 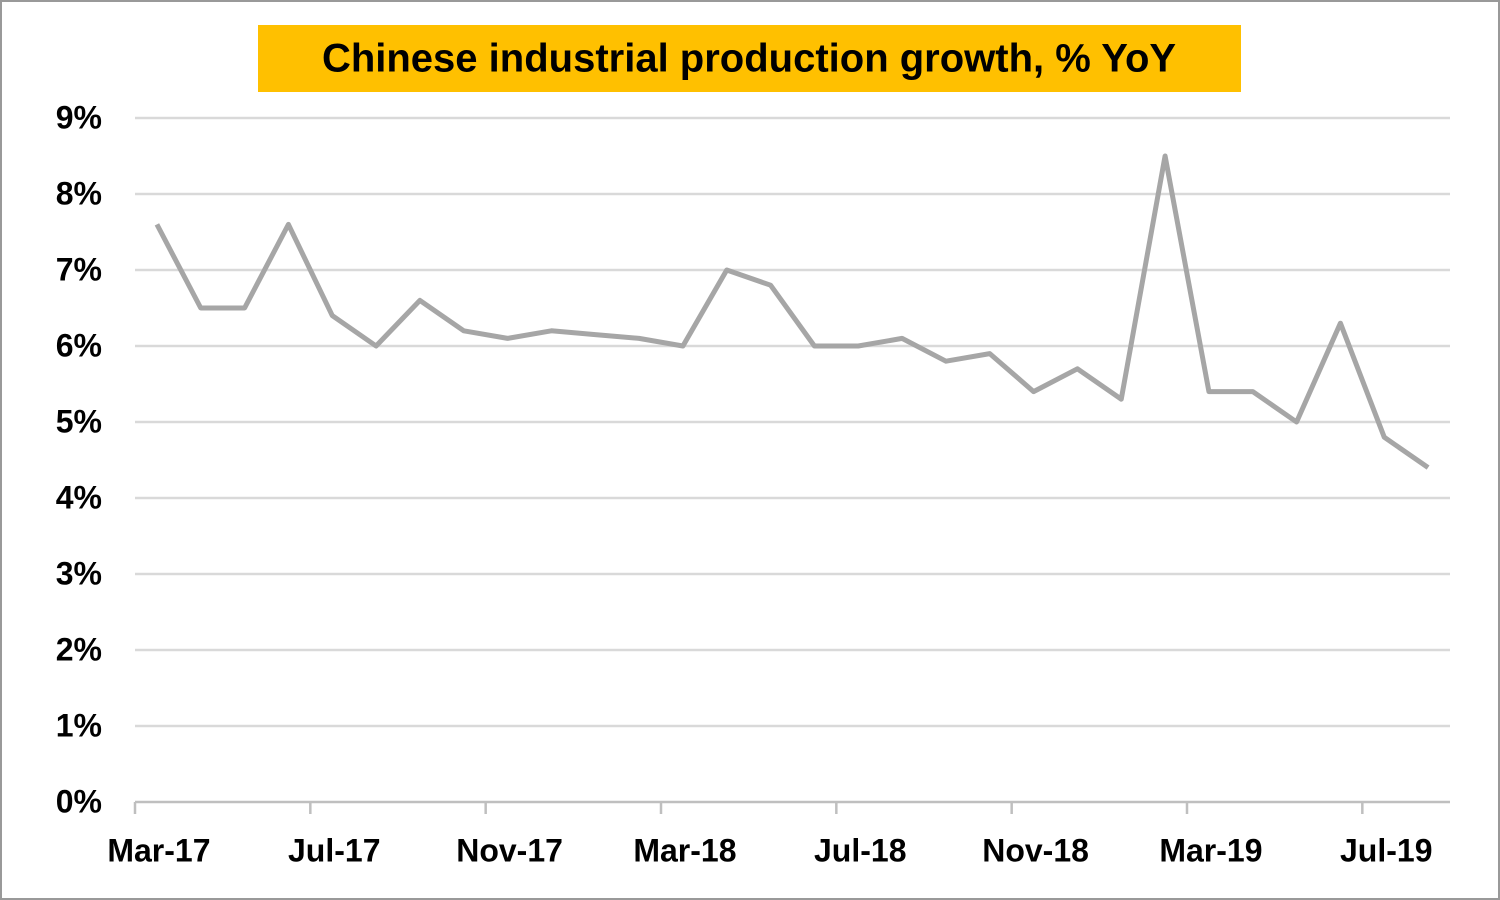 What do you see at coordinates (79, 117) in the screenshot?
I see `y-tick-label: 9%` at bounding box center [79, 117].